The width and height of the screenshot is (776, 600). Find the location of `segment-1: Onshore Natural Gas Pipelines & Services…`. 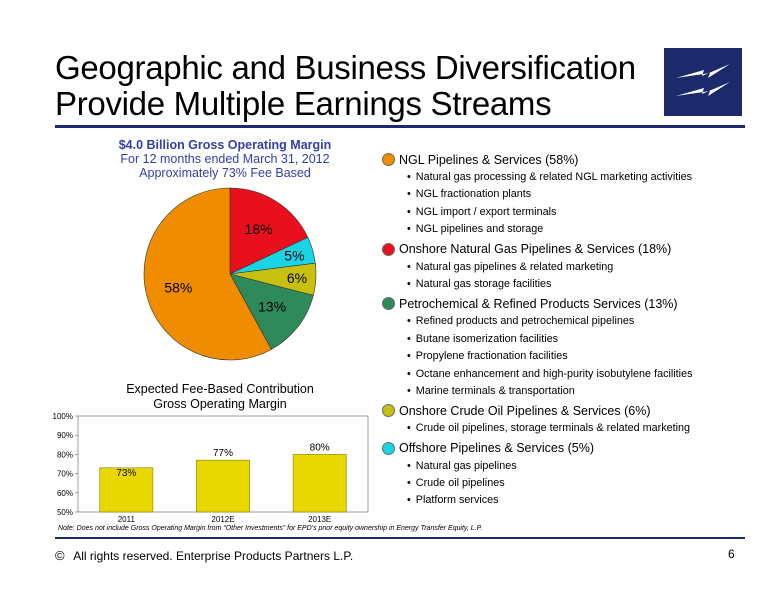

segment-1: Onshore Natural Gas Pipelines & Services… is located at coordinates (572, 267).